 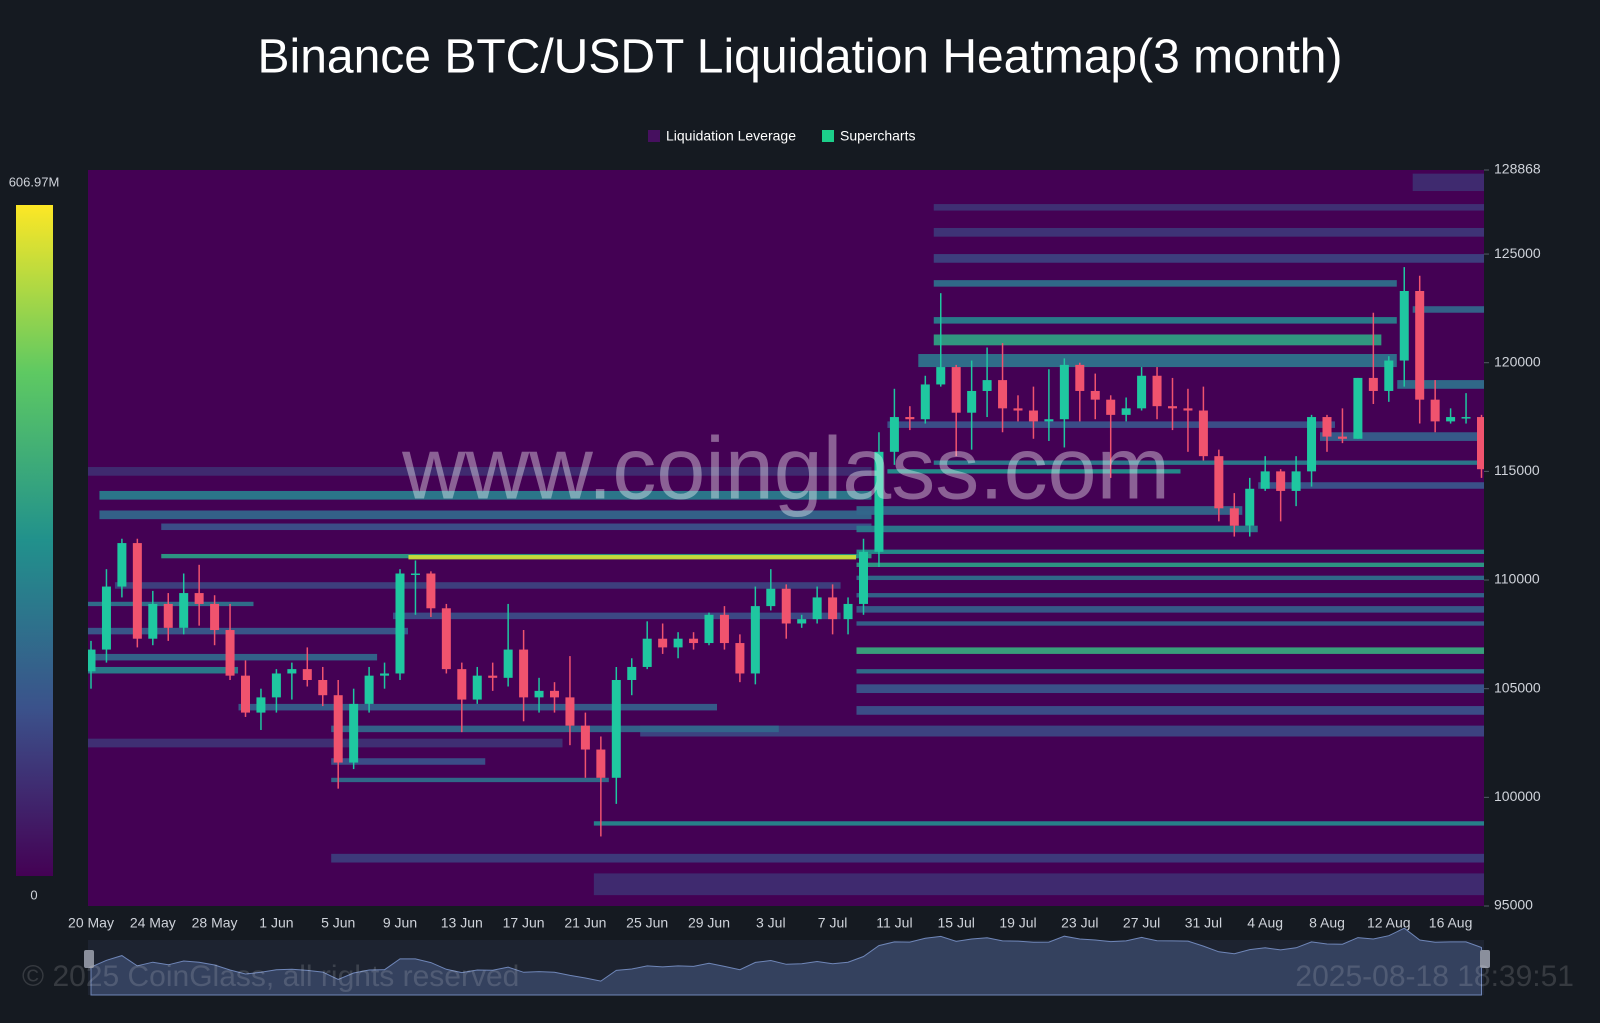 What do you see at coordinates (1513, 905) in the screenshot?
I see `y-tick-label: 95000` at bounding box center [1513, 905].